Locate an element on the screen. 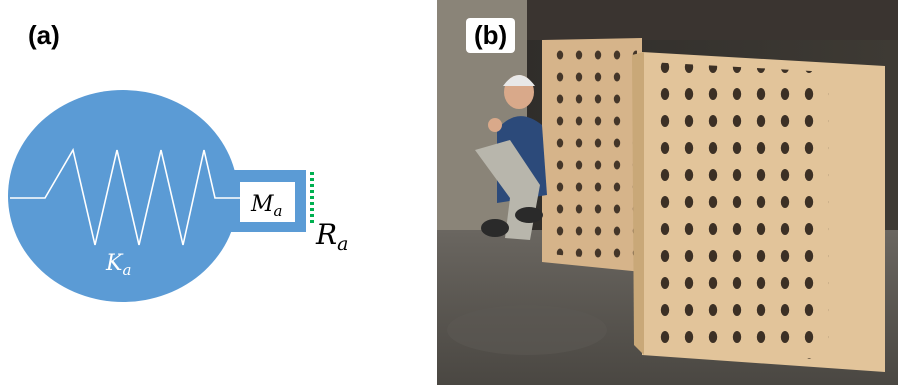 Image resolution: width=898 pixels, height=385 pixels. spring-zigzag is located at coordinates (125, 196).